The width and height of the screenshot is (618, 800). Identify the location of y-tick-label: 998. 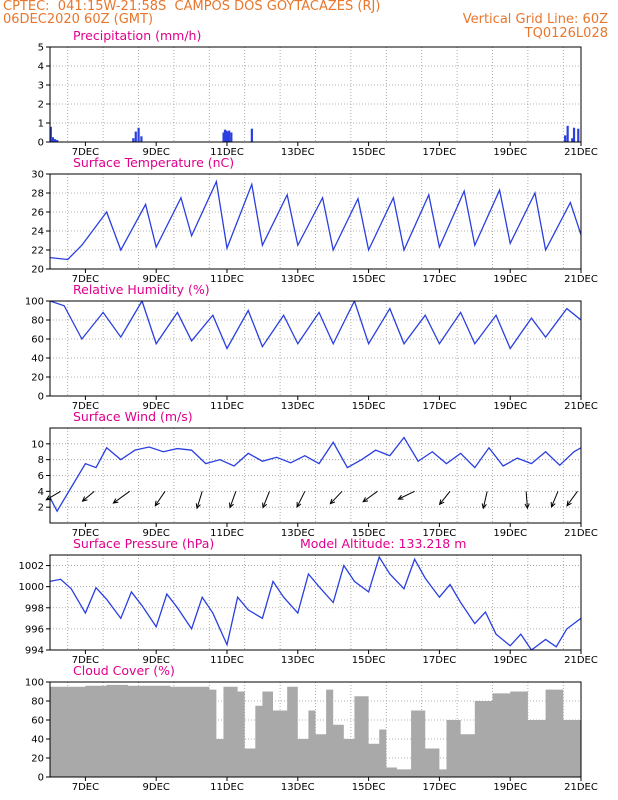
(34, 608).